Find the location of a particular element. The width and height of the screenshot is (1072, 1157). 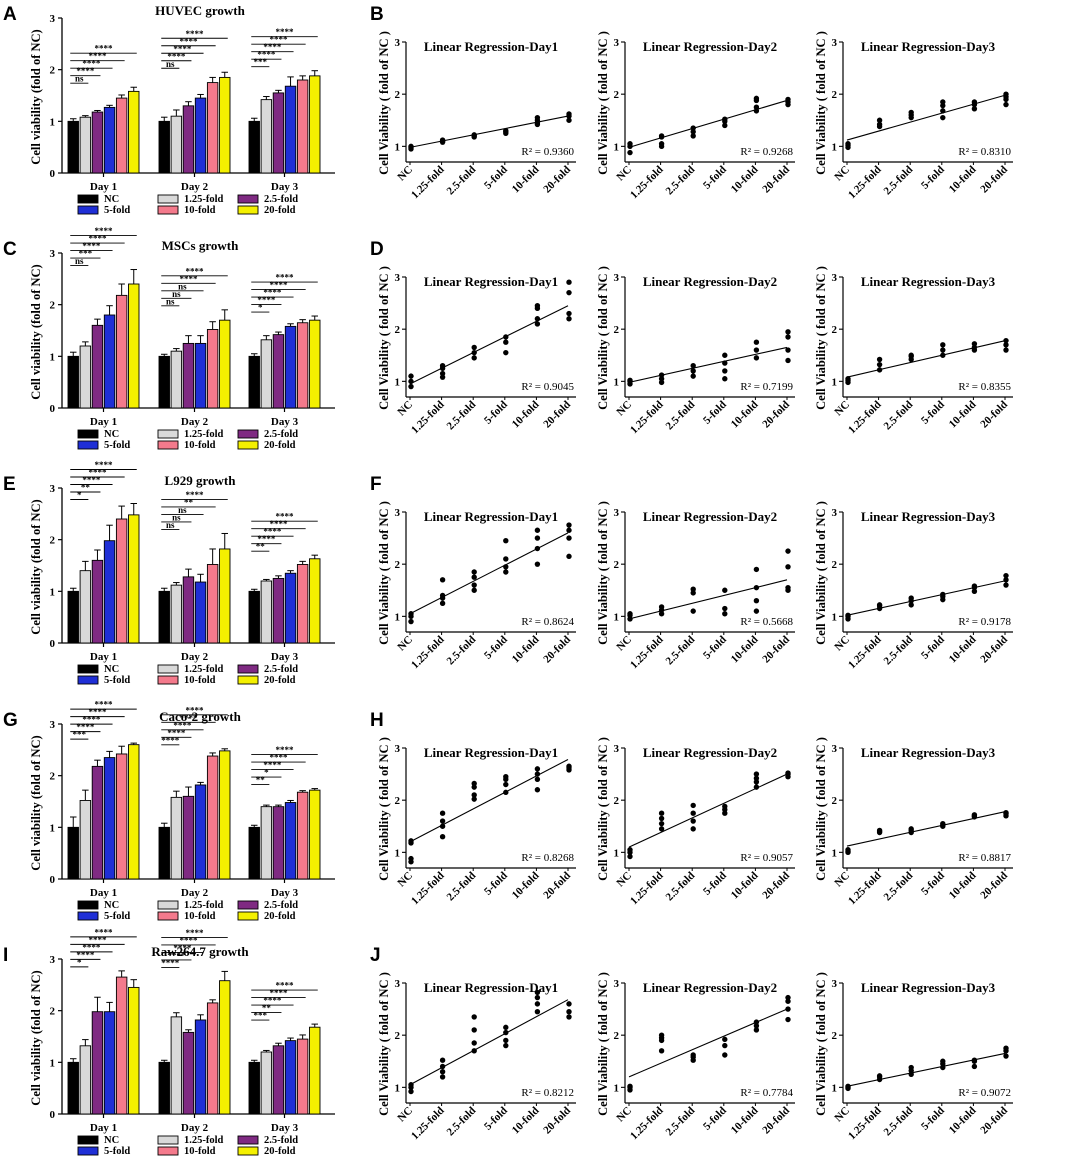

r-squared-label: R² = 0.9360 is located at coordinates (547, 152).